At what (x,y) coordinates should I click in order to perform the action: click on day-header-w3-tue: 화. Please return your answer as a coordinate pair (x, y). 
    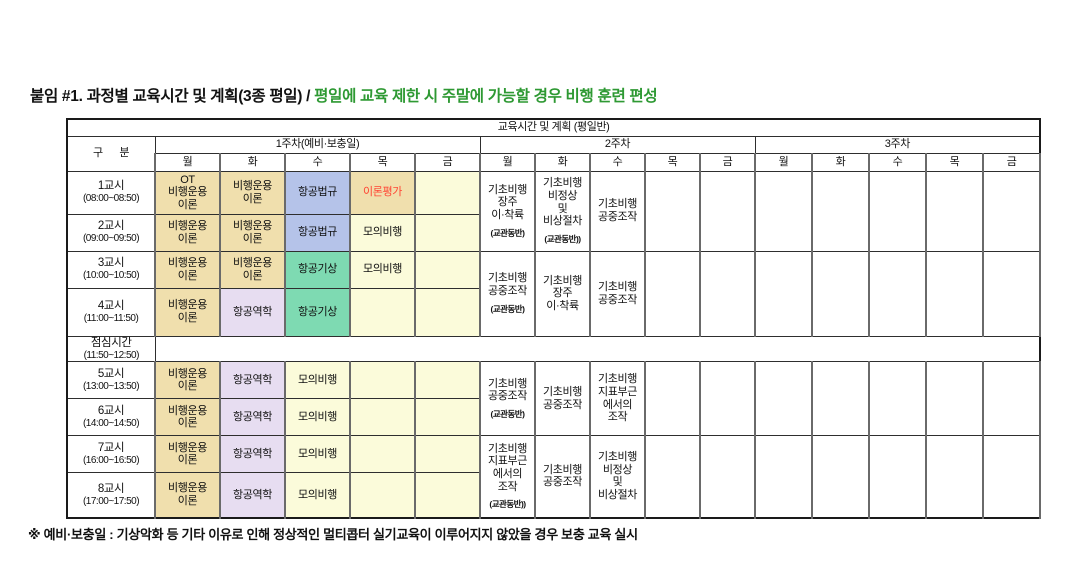
    Looking at the image, I should click on (840, 162).